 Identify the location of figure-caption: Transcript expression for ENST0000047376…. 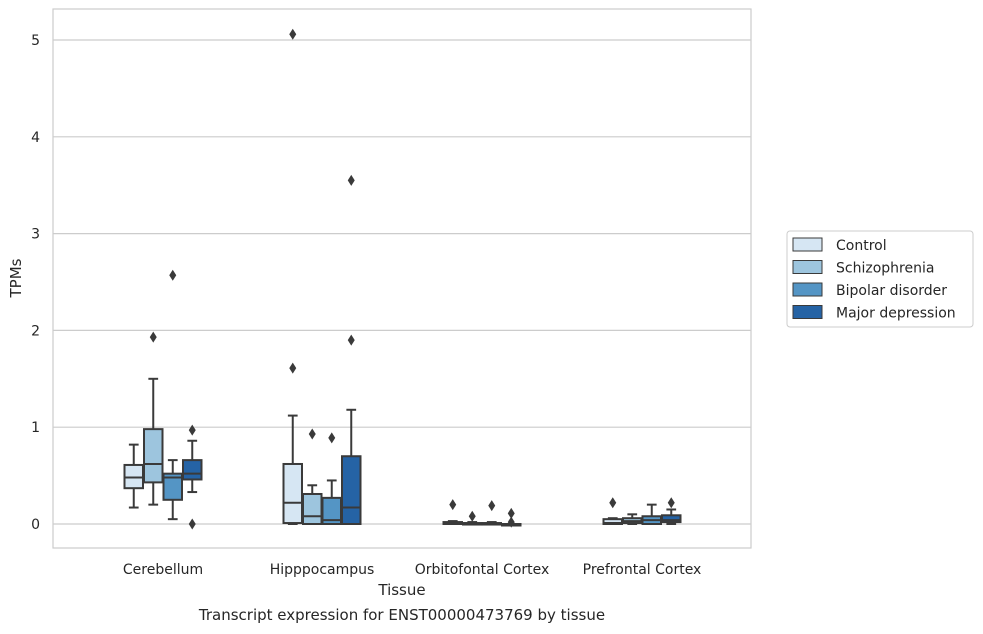
(402, 615).